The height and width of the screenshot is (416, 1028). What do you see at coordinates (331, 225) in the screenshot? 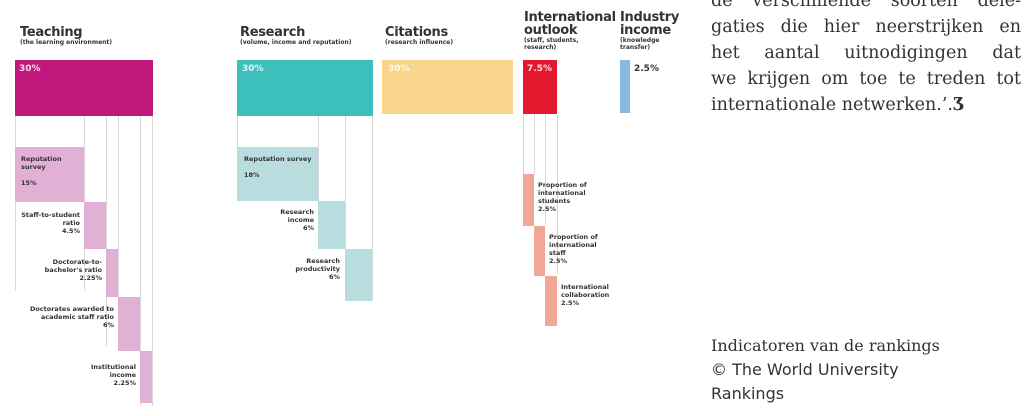
I see `research-income-bar` at bounding box center [331, 225].